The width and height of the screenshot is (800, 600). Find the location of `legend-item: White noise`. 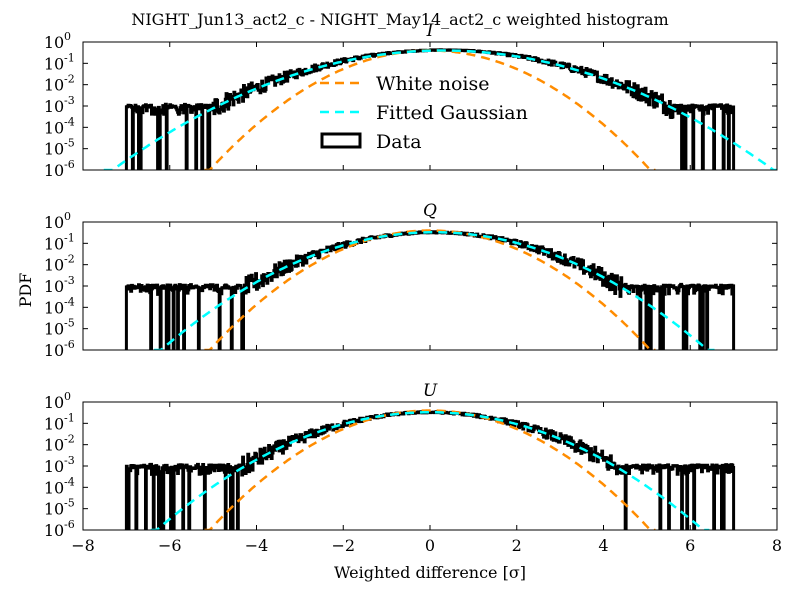

legend-item: White noise is located at coordinates (405, 84).